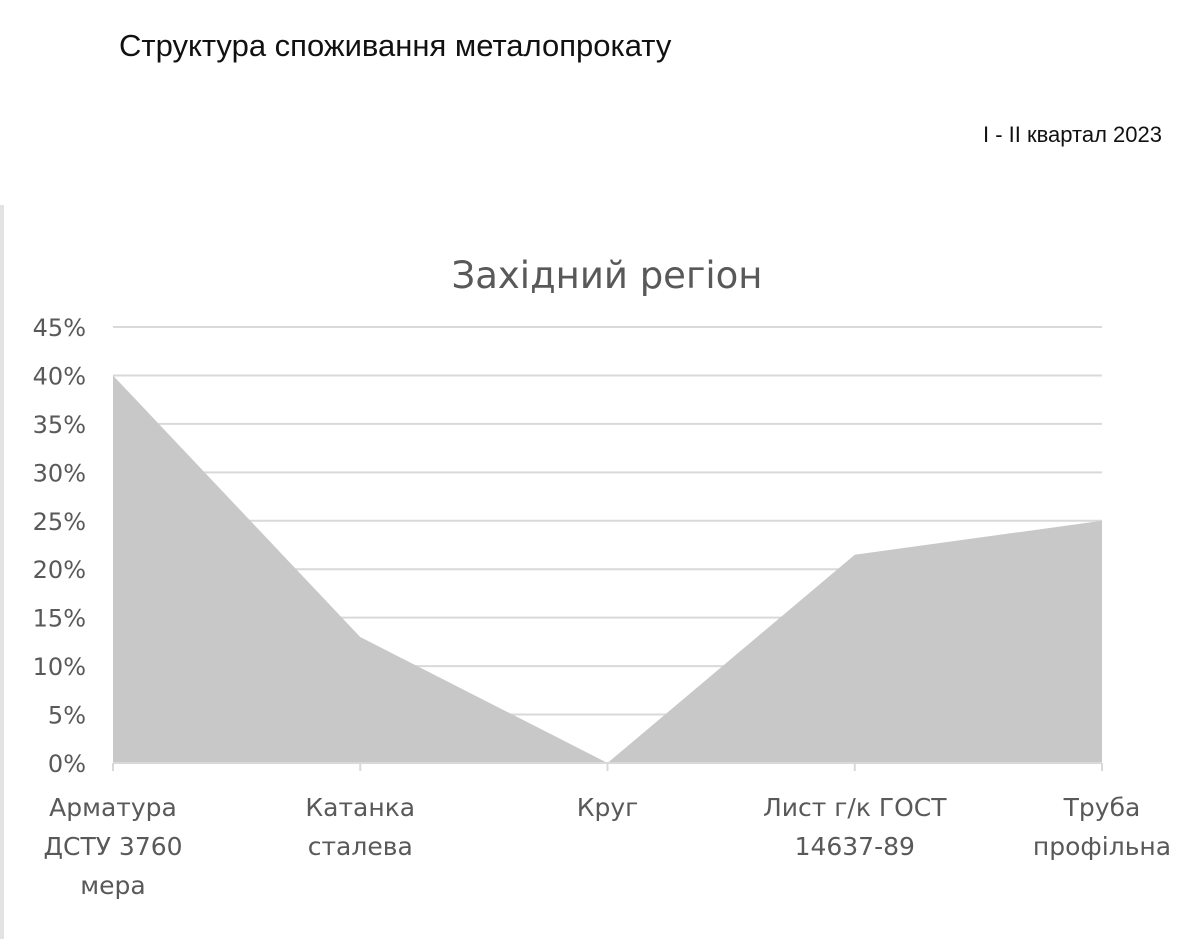  Describe the element at coordinates (608, 807) in the screenshot. I see `x-category-label: Круг` at that location.